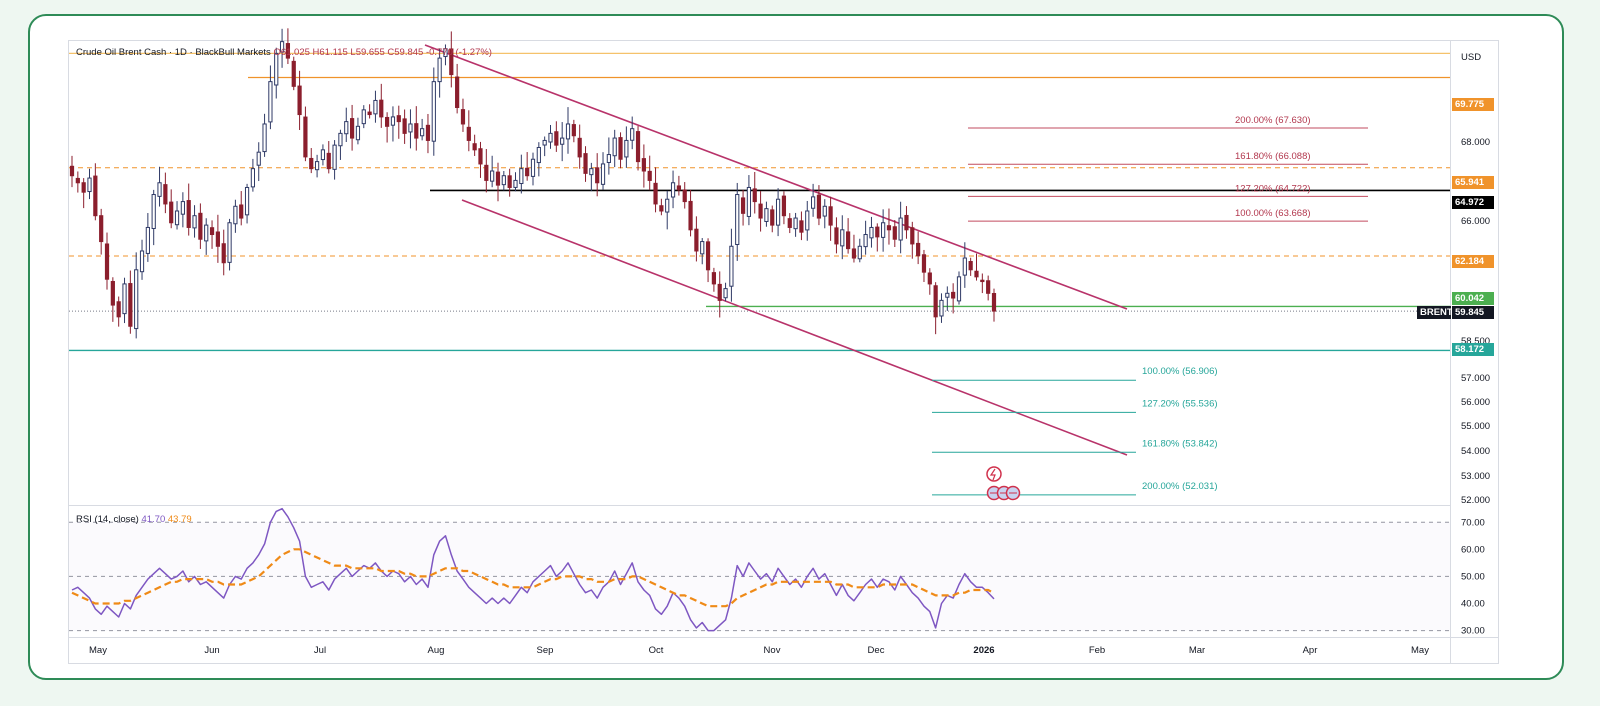 This screenshot has height=706, width=1600. Describe the element at coordinates (107, 519) in the screenshot. I see `rsi-label: RSI (14, close)` at that location.